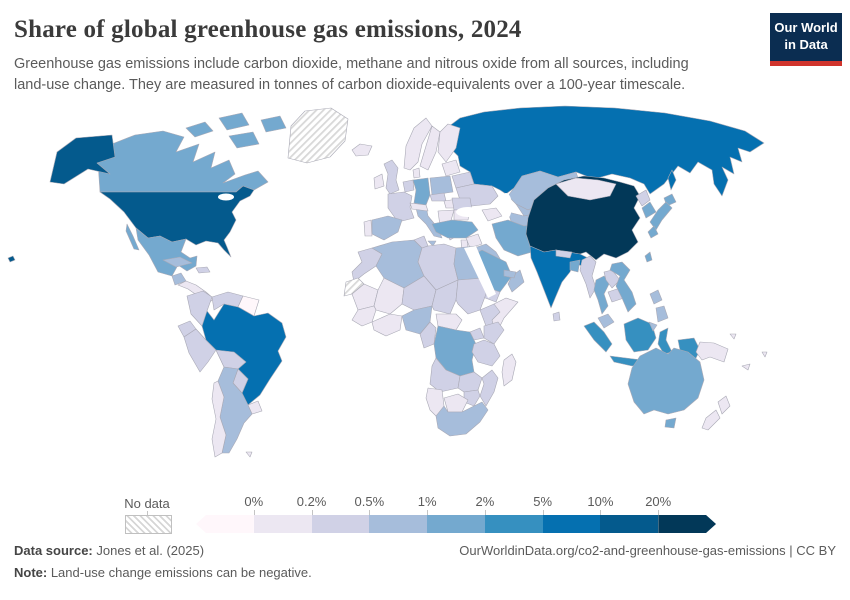  What do you see at coordinates (670, 423) in the screenshot?
I see `country-australia-tasmania` at bounding box center [670, 423].